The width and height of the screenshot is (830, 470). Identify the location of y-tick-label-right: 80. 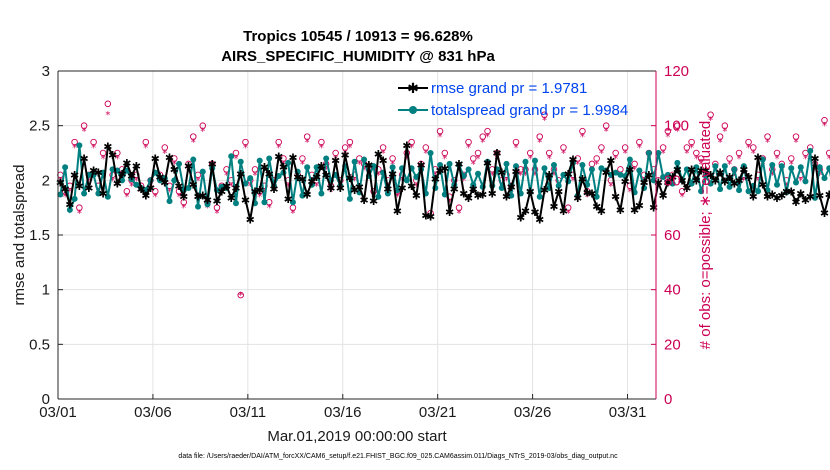
(672, 180).